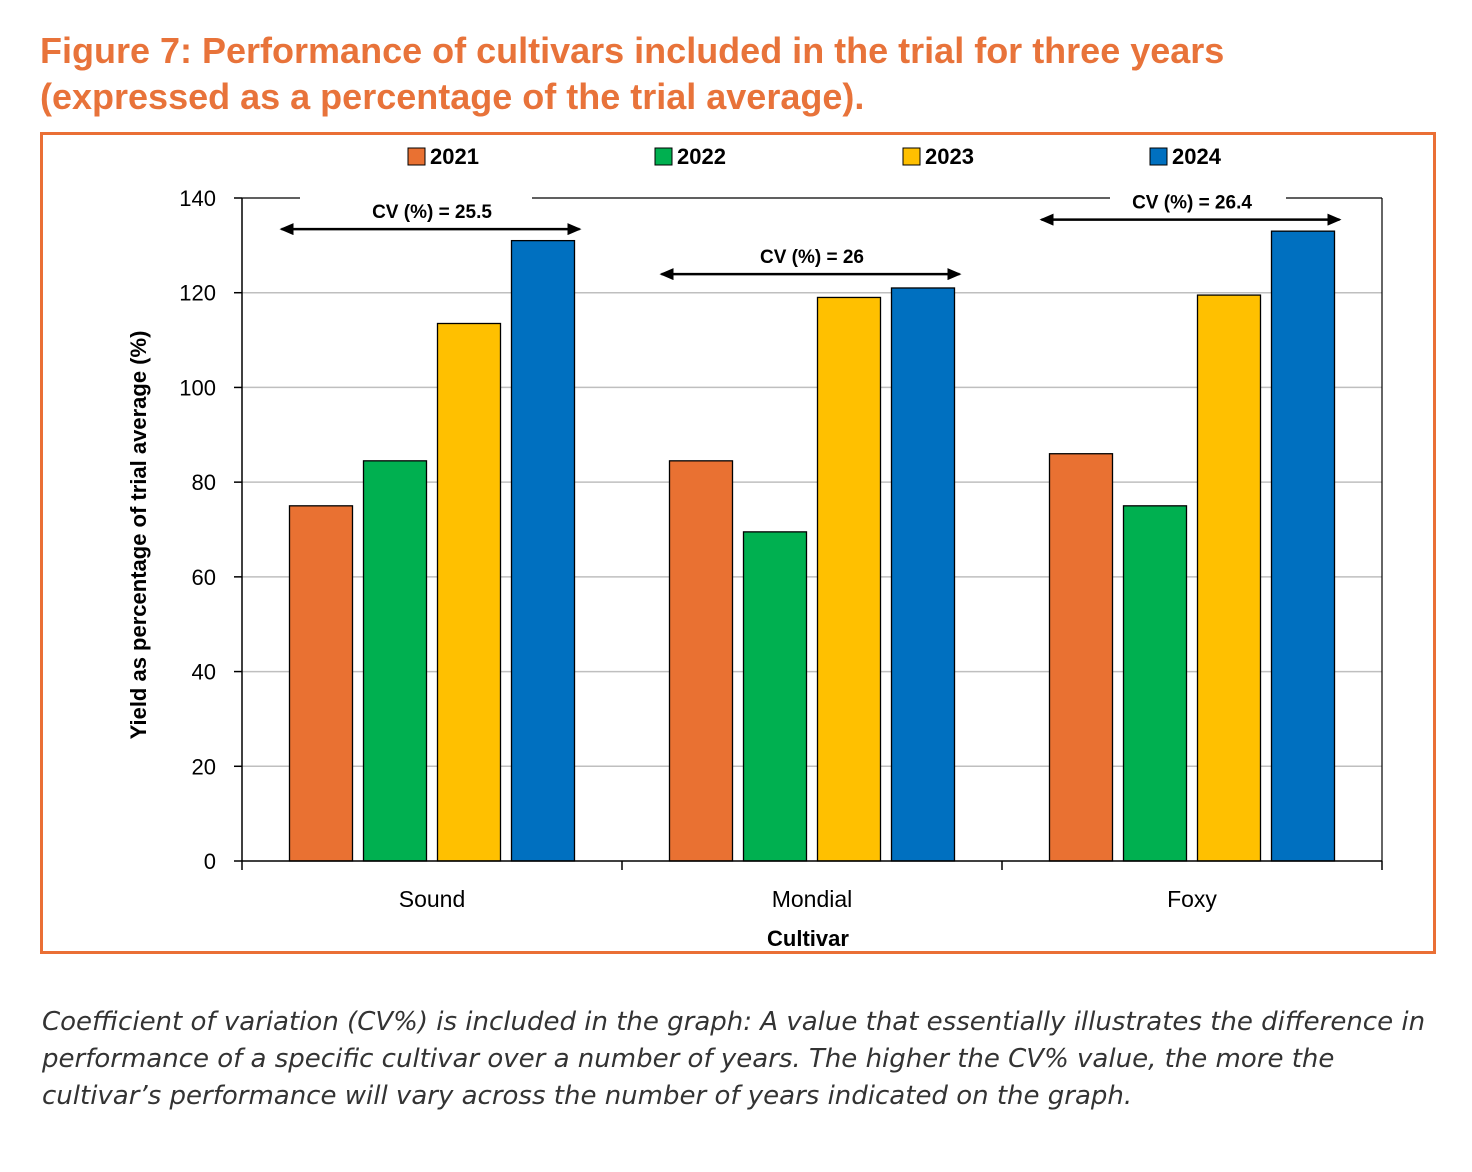 This screenshot has width=1472, height=1172. I want to click on cv-label-sound: CV (%) = 25.5, so click(432, 212).